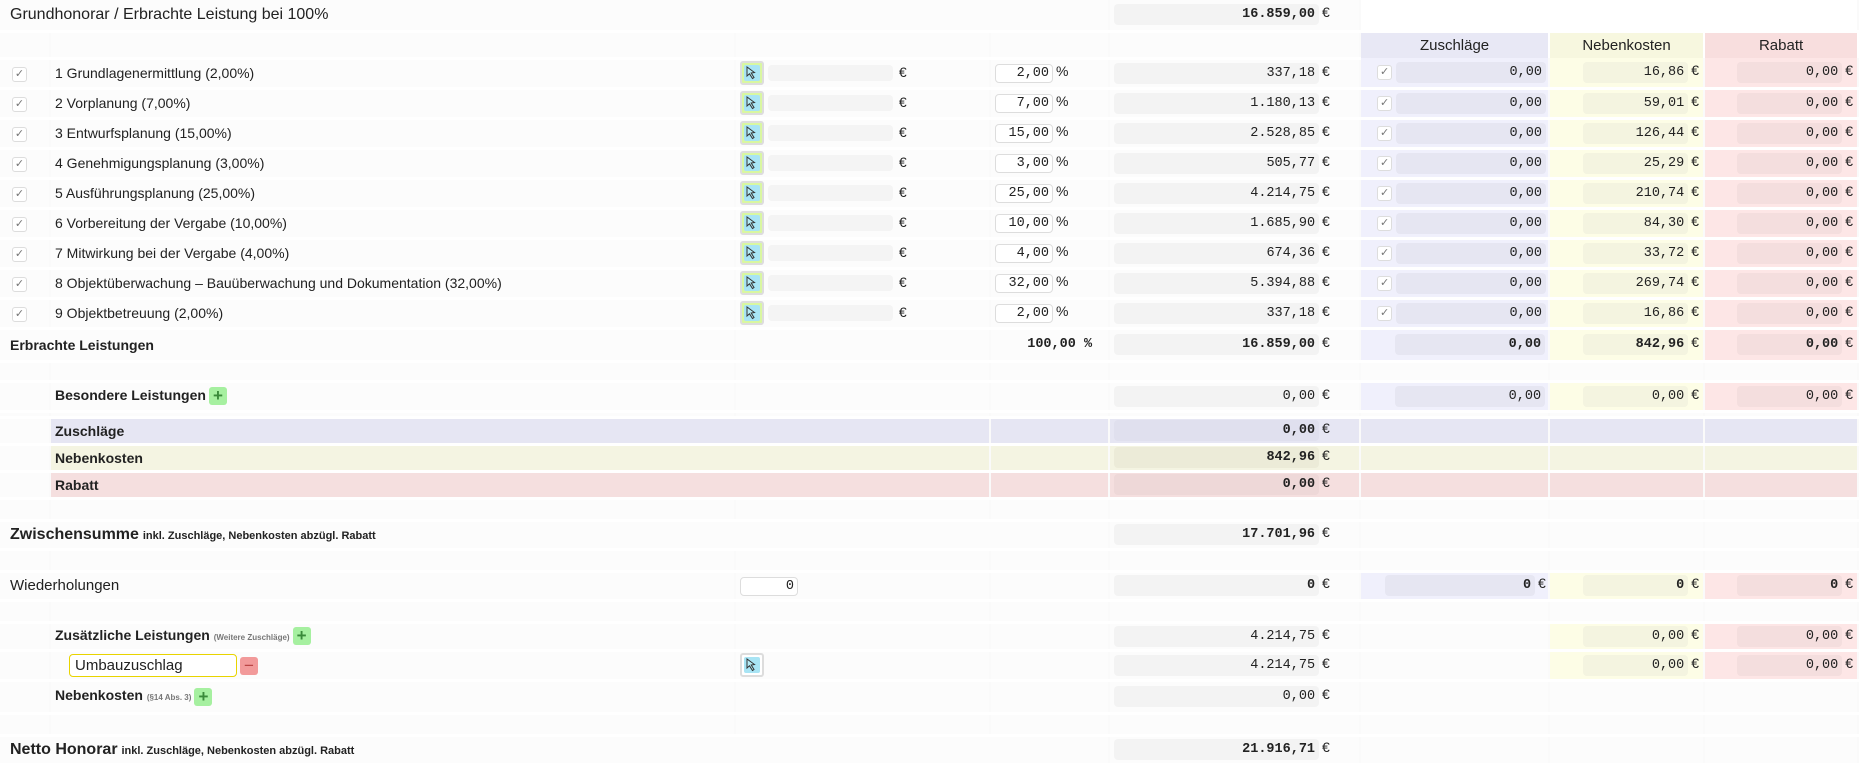 This screenshot has height=766, width=1862. Describe the element at coordinates (392, 193) in the screenshot. I see `phase-label: 5 Ausführungsplanung (25,00%)` at that location.